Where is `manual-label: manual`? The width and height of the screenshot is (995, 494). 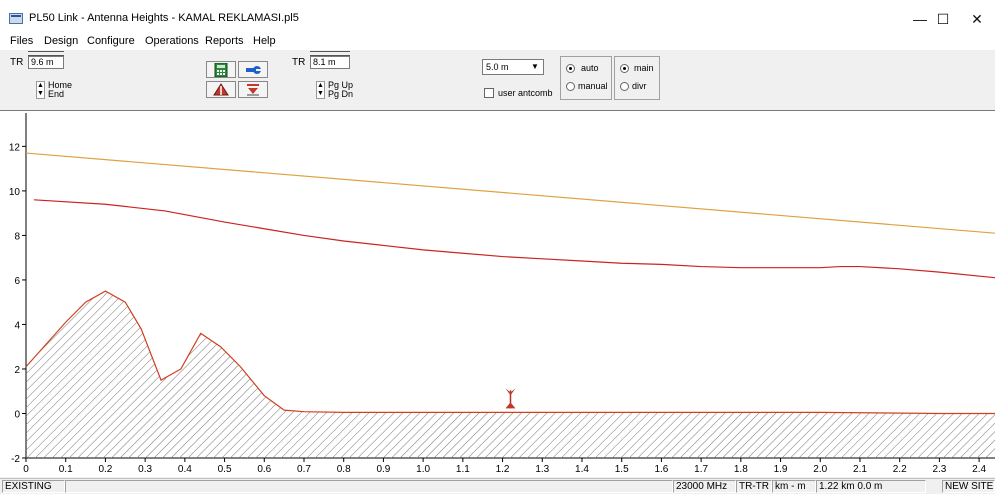
manual-label: manual is located at coordinates (593, 86).